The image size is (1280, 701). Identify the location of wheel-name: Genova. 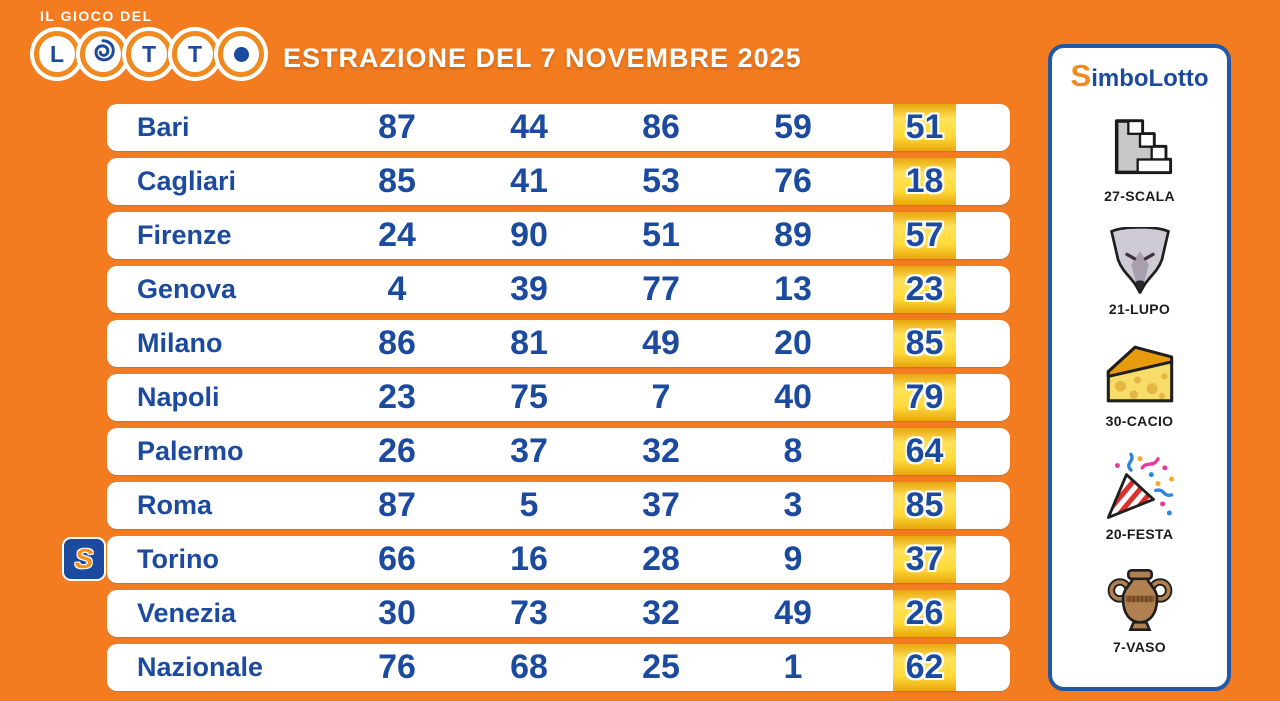
(187, 289).